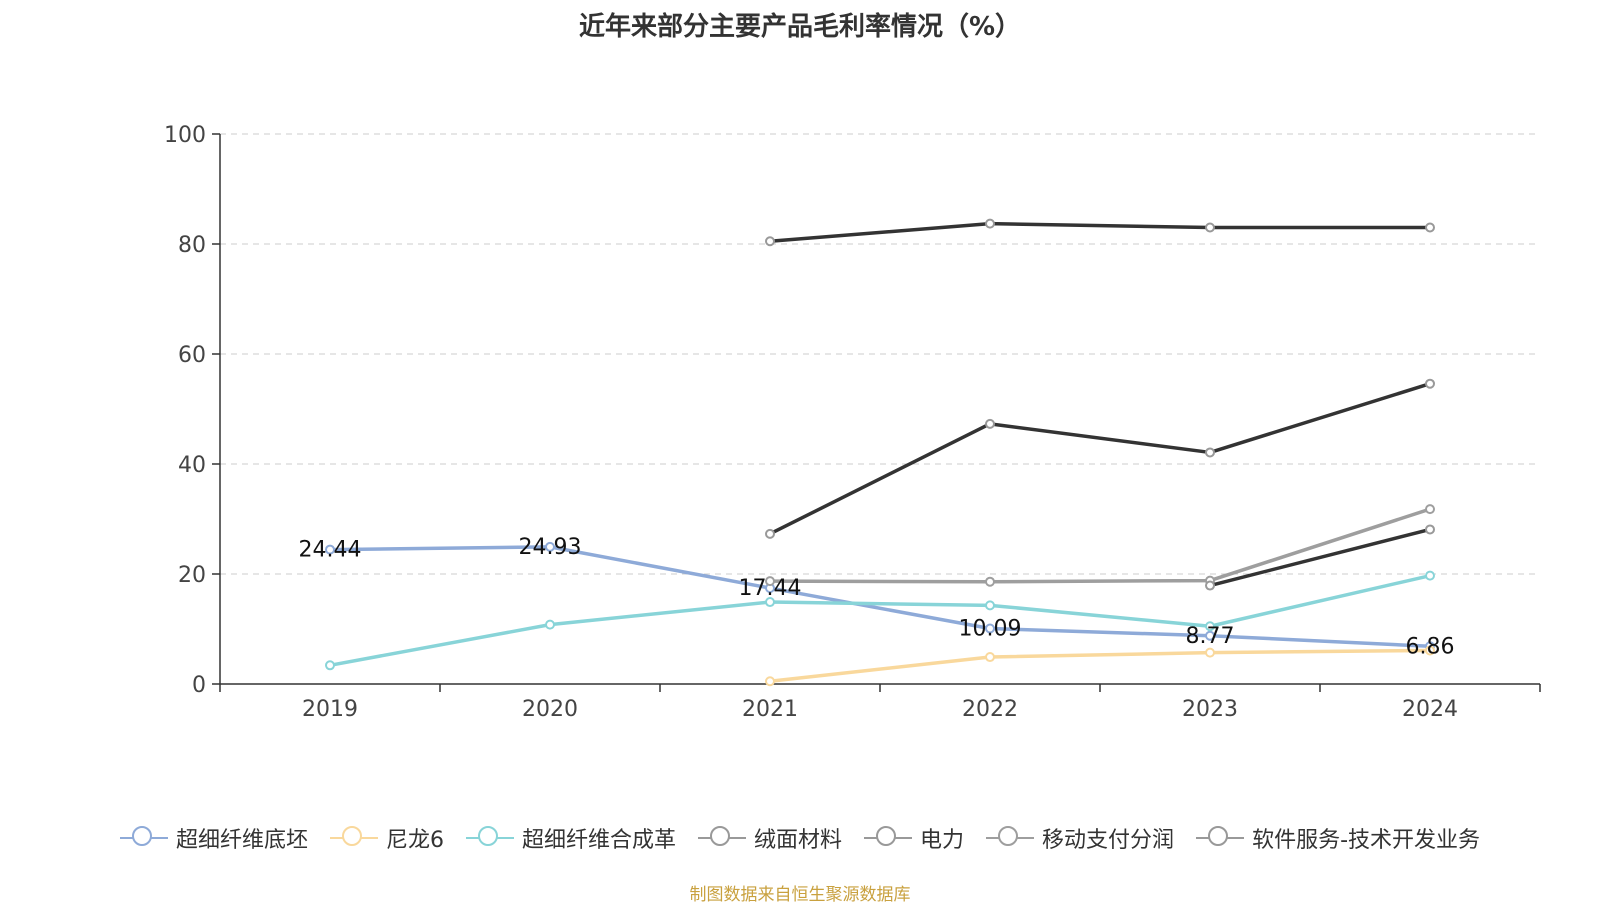 The image size is (1600, 905). What do you see at coordinates (199, 685) in the screenshot?
I see `y-tick-label: 0` at bounding box center [199, 685].